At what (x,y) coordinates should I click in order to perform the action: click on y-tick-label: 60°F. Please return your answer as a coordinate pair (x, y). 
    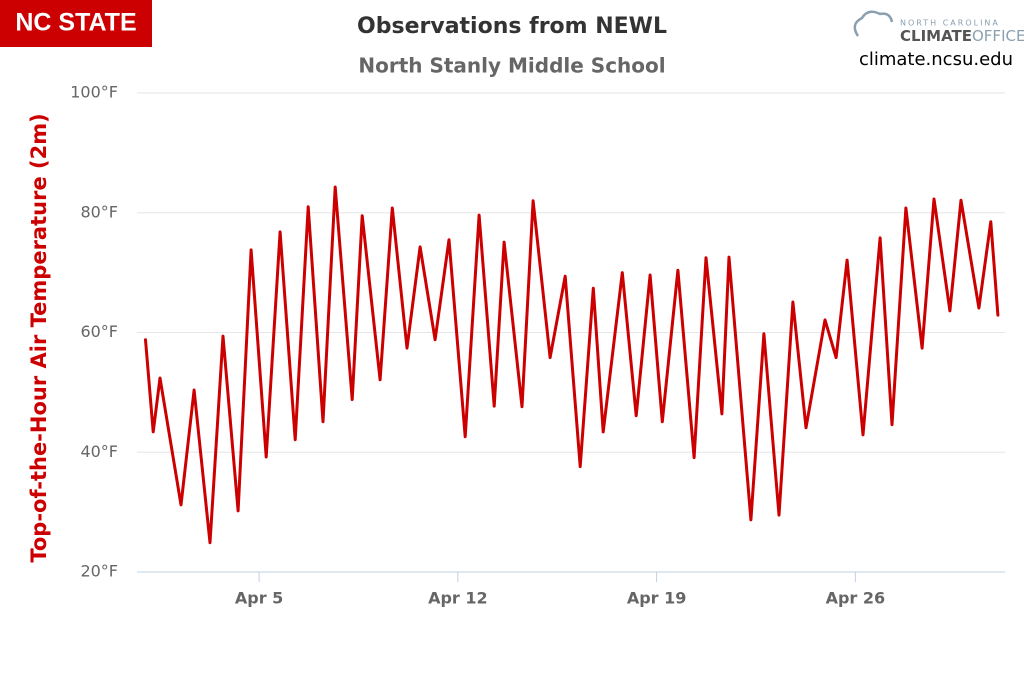
    Looking at the image, I should click on (99, 331).